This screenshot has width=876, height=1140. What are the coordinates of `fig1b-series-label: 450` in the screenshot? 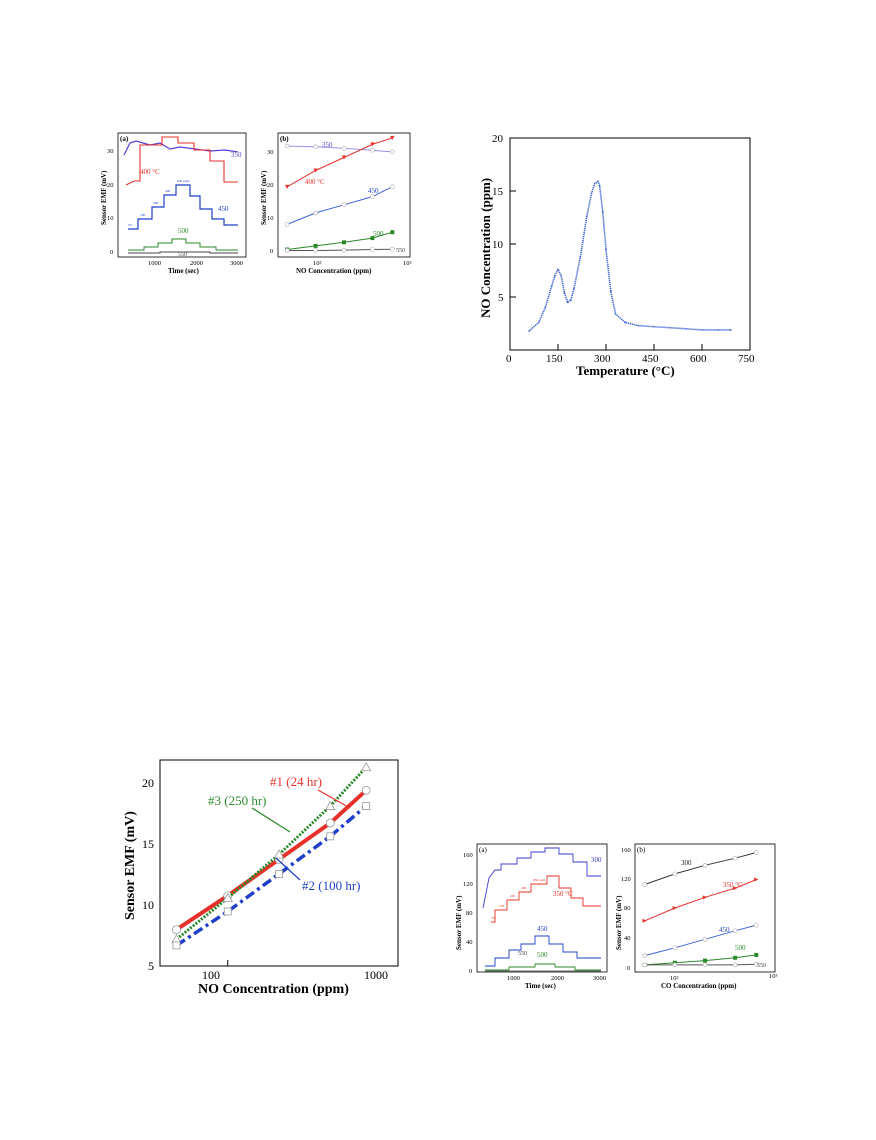 It's located at (373, 191).